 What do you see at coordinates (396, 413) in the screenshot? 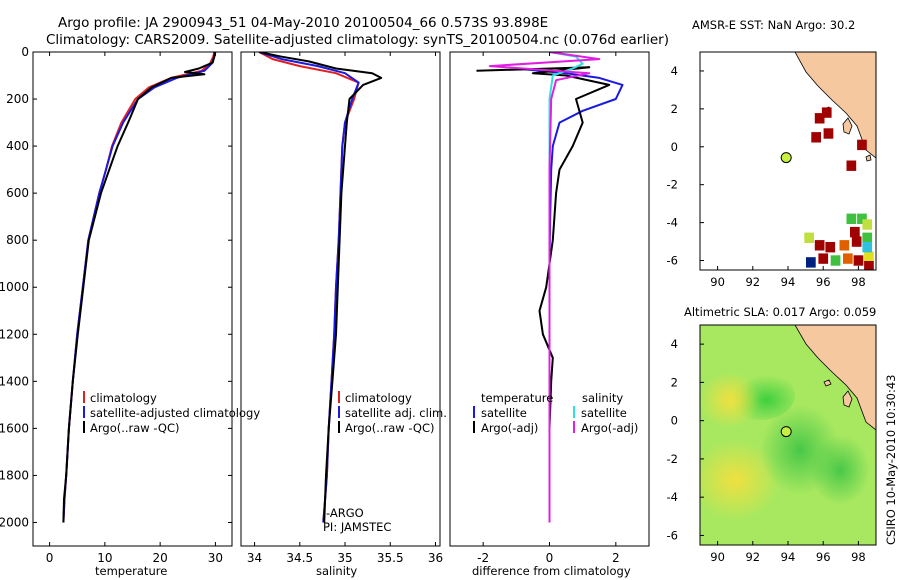
I see `legend-label: satellite adj. clim.` at bounding box center [396, 413].